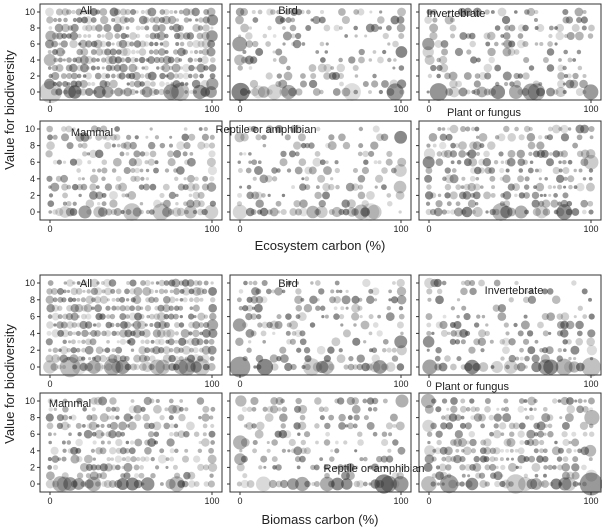  I want to click on panel-title: Invertebrate, so click(456, 14).